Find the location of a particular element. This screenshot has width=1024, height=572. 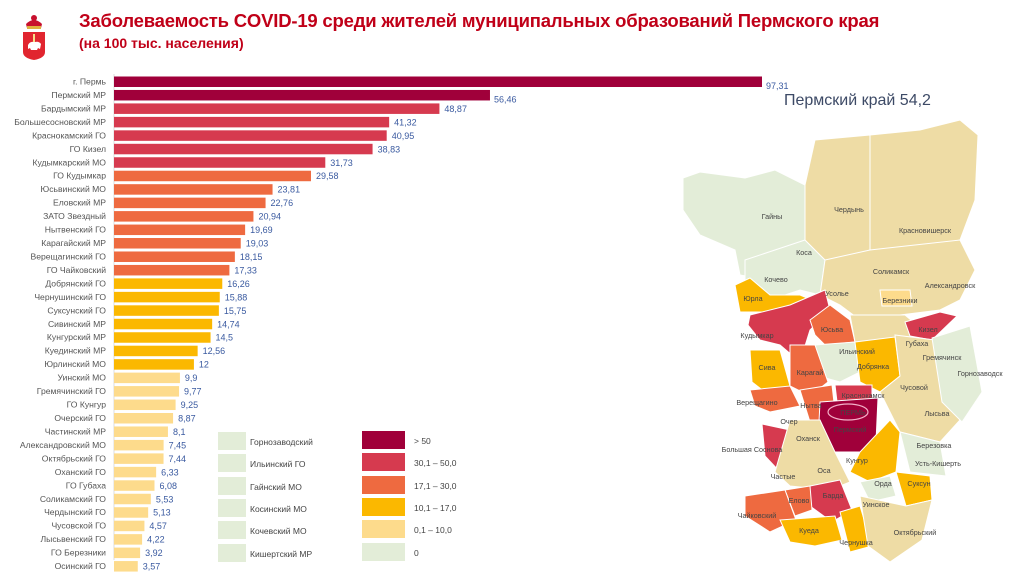

legend-scale-label: 0 is located at coordinates (416, 552).